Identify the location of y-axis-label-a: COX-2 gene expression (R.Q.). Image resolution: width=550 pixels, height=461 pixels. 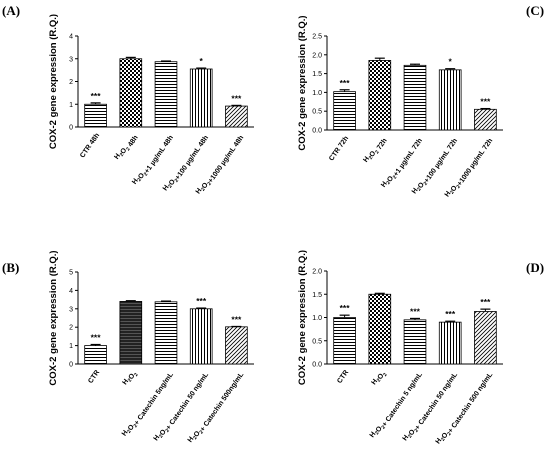
(53, 81).